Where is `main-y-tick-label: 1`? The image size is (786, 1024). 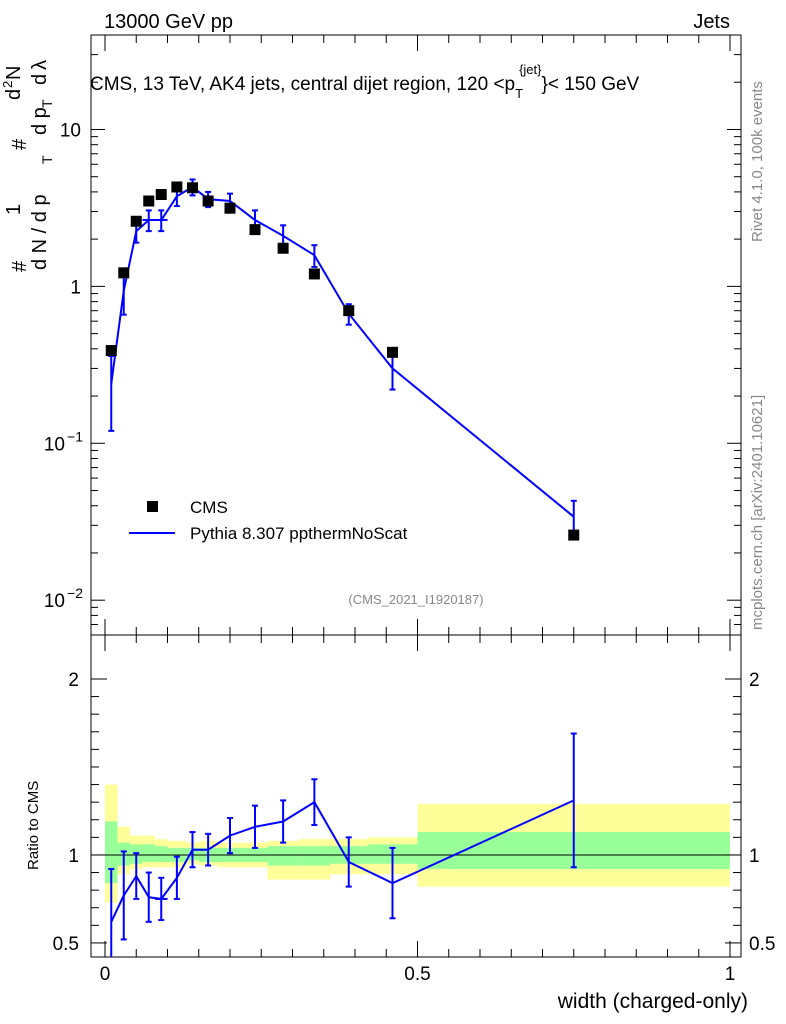 main-y-tick-label: 1 is located at coordinates (75, 287).